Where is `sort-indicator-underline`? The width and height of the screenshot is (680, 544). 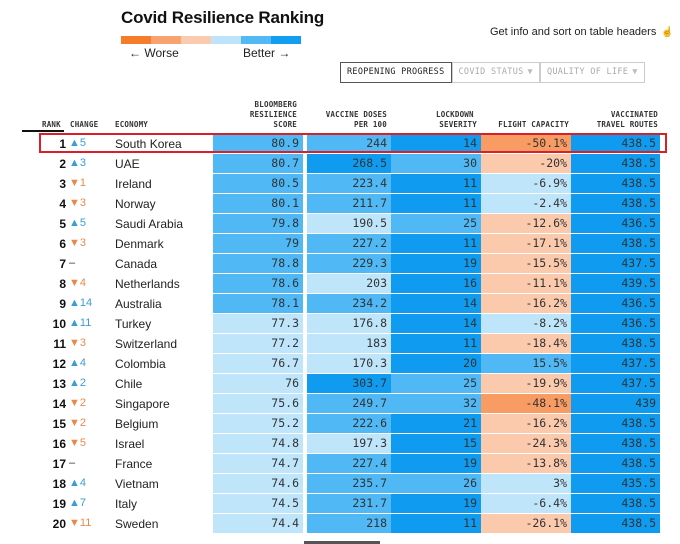
sort-indicator-underline is located at coordinates (43, 131).